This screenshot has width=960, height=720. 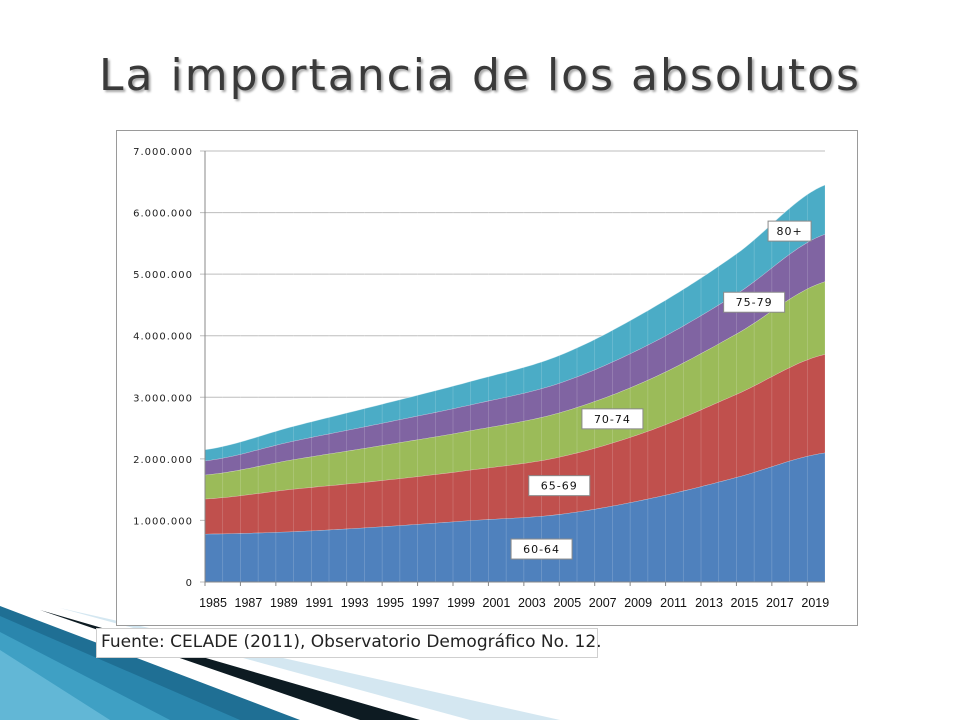 I want to click on x-tick-label: 2003, so click(x=532, y=603).